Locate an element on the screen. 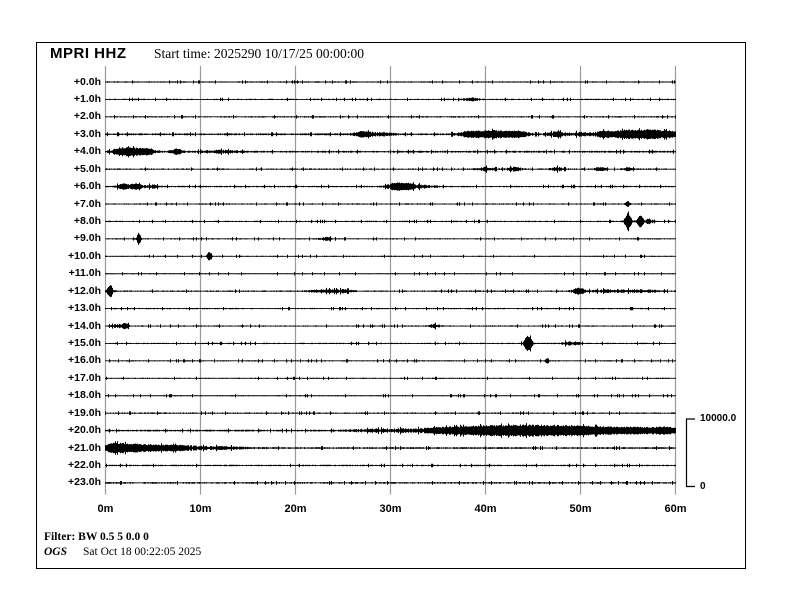  trace-row-+15.0h is located at coordinates (390, 343).